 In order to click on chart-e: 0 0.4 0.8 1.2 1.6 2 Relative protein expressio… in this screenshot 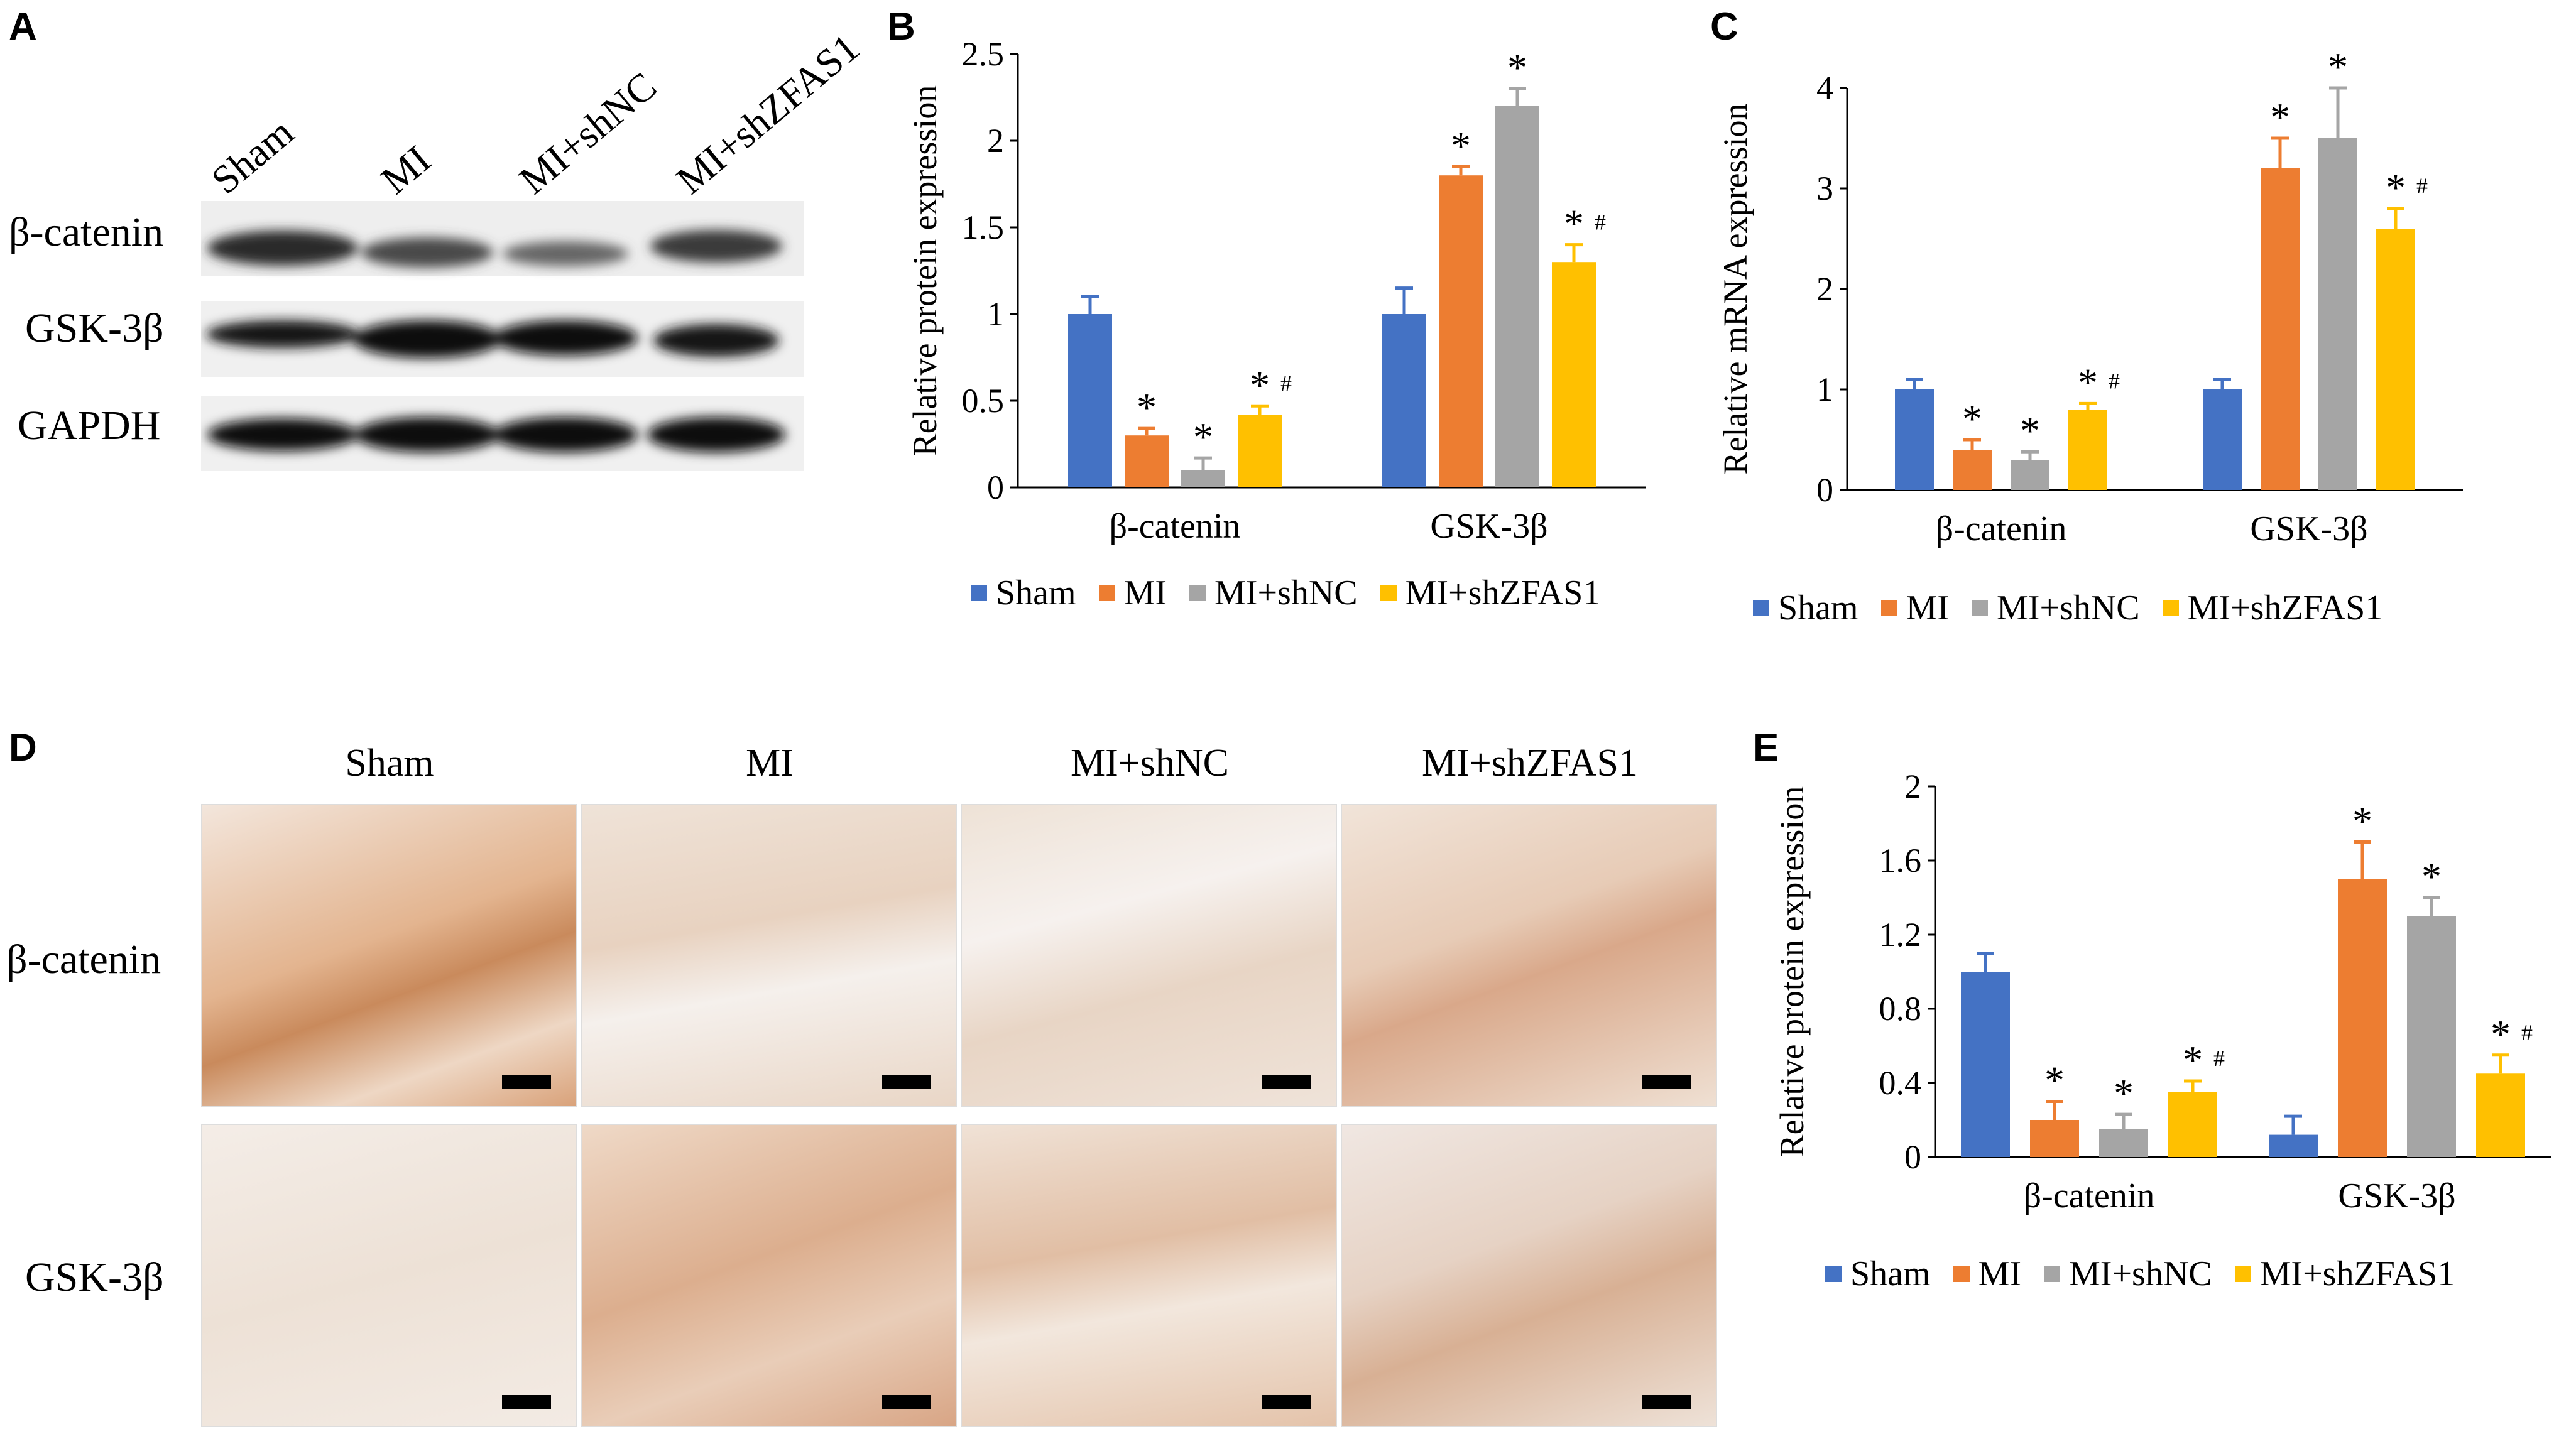, I will do `click(2162, 991)`.